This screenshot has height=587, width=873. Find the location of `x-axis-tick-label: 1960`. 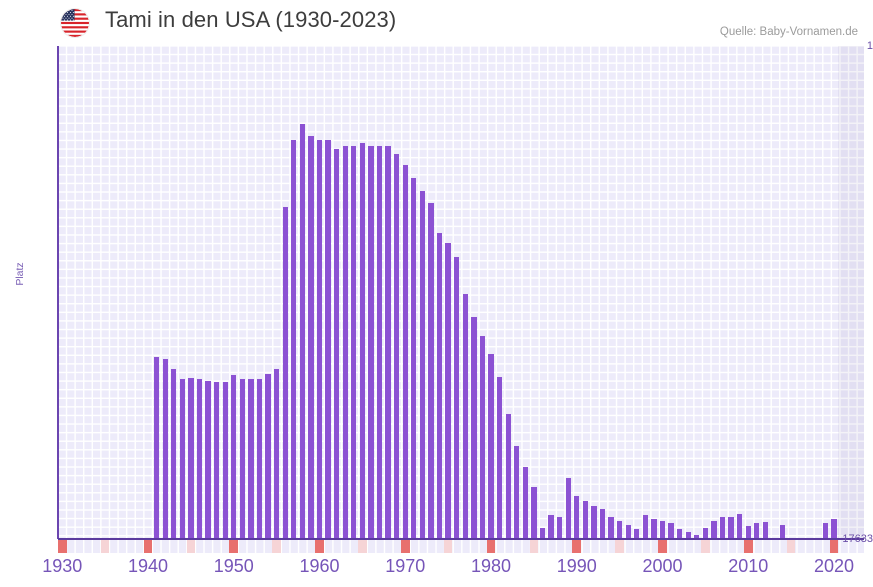

x-axis-tick-label: 1960 is located at coordinates (319, 566).